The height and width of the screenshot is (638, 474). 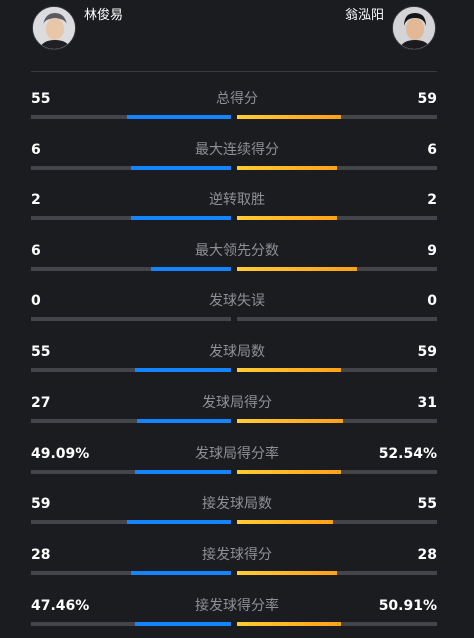 What do you see at coordinates (237, 414) in the screenshot?
I see `stat-row: 27 发球局得分 31` at bounding box center [237, 414].